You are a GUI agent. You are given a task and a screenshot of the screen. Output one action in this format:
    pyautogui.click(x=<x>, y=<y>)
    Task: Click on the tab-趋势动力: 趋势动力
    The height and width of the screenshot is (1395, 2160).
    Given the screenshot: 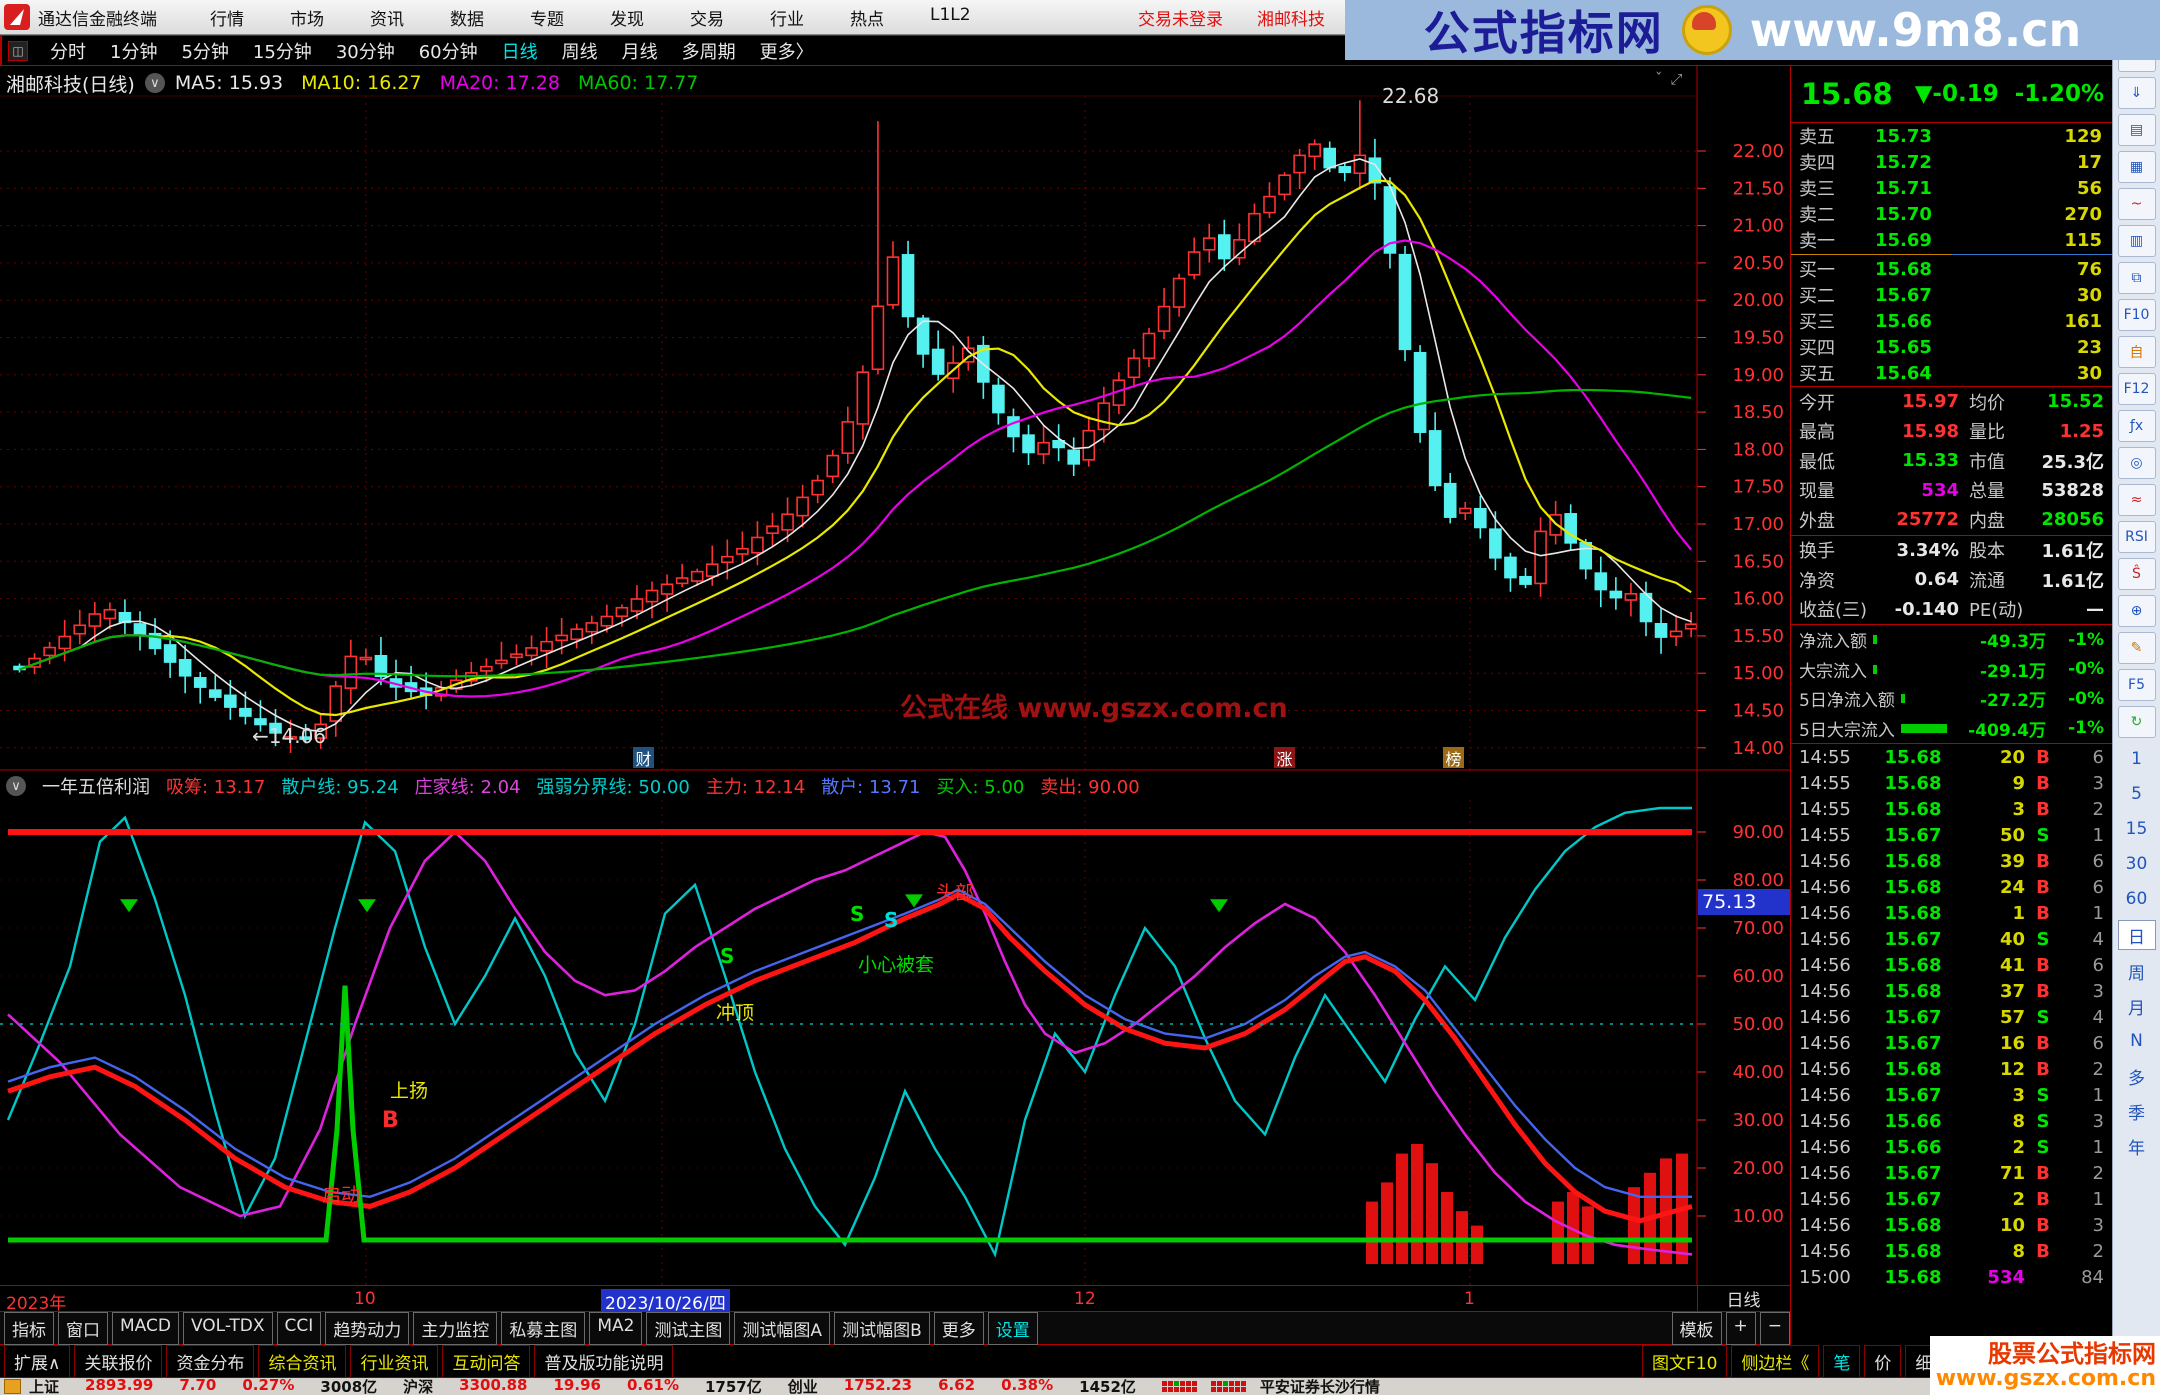 What is the action you would take?
    pyautogui.click(x=367, y=1328)
    